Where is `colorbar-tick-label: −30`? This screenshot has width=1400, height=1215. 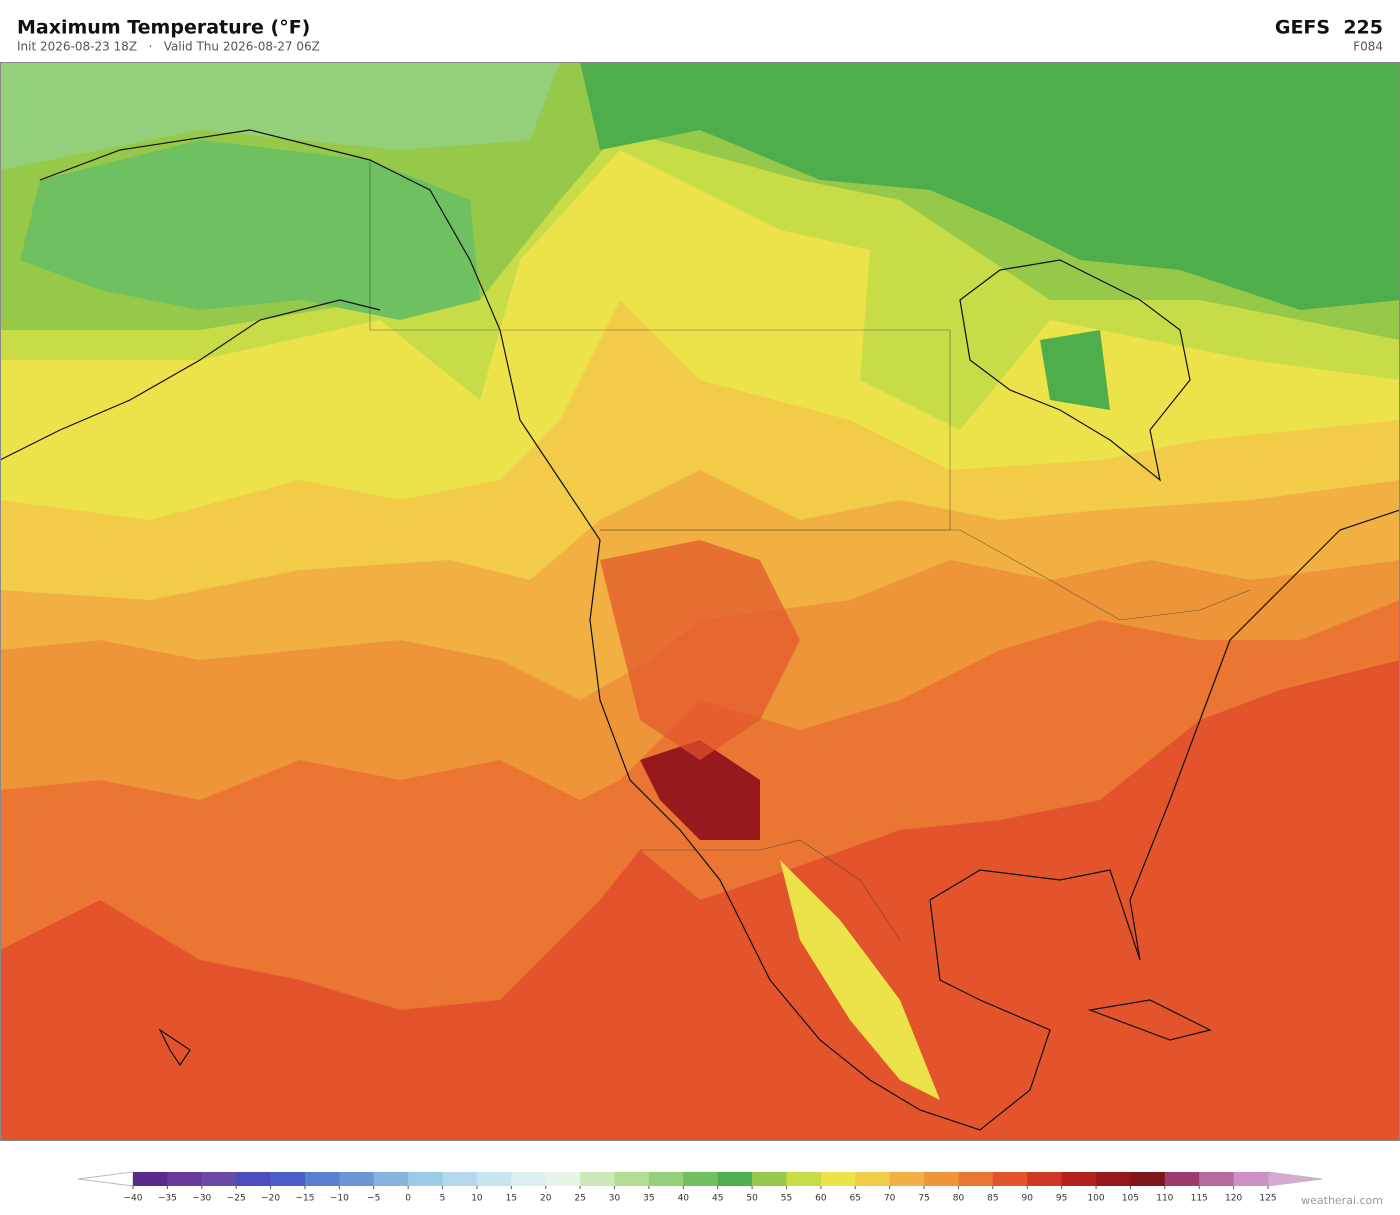
colorbar-tick-label: −30 is located at coordinates (201, 1199).